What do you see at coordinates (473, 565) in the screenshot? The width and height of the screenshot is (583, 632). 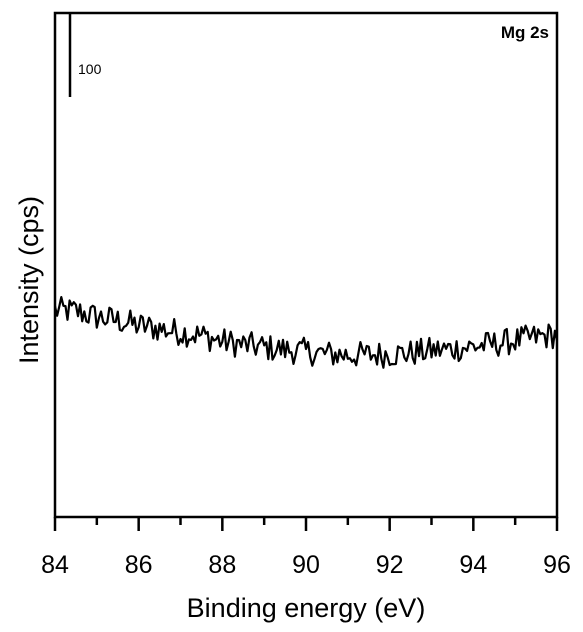 I see `x-tick-label: 94` at bounding box center [473, 565].